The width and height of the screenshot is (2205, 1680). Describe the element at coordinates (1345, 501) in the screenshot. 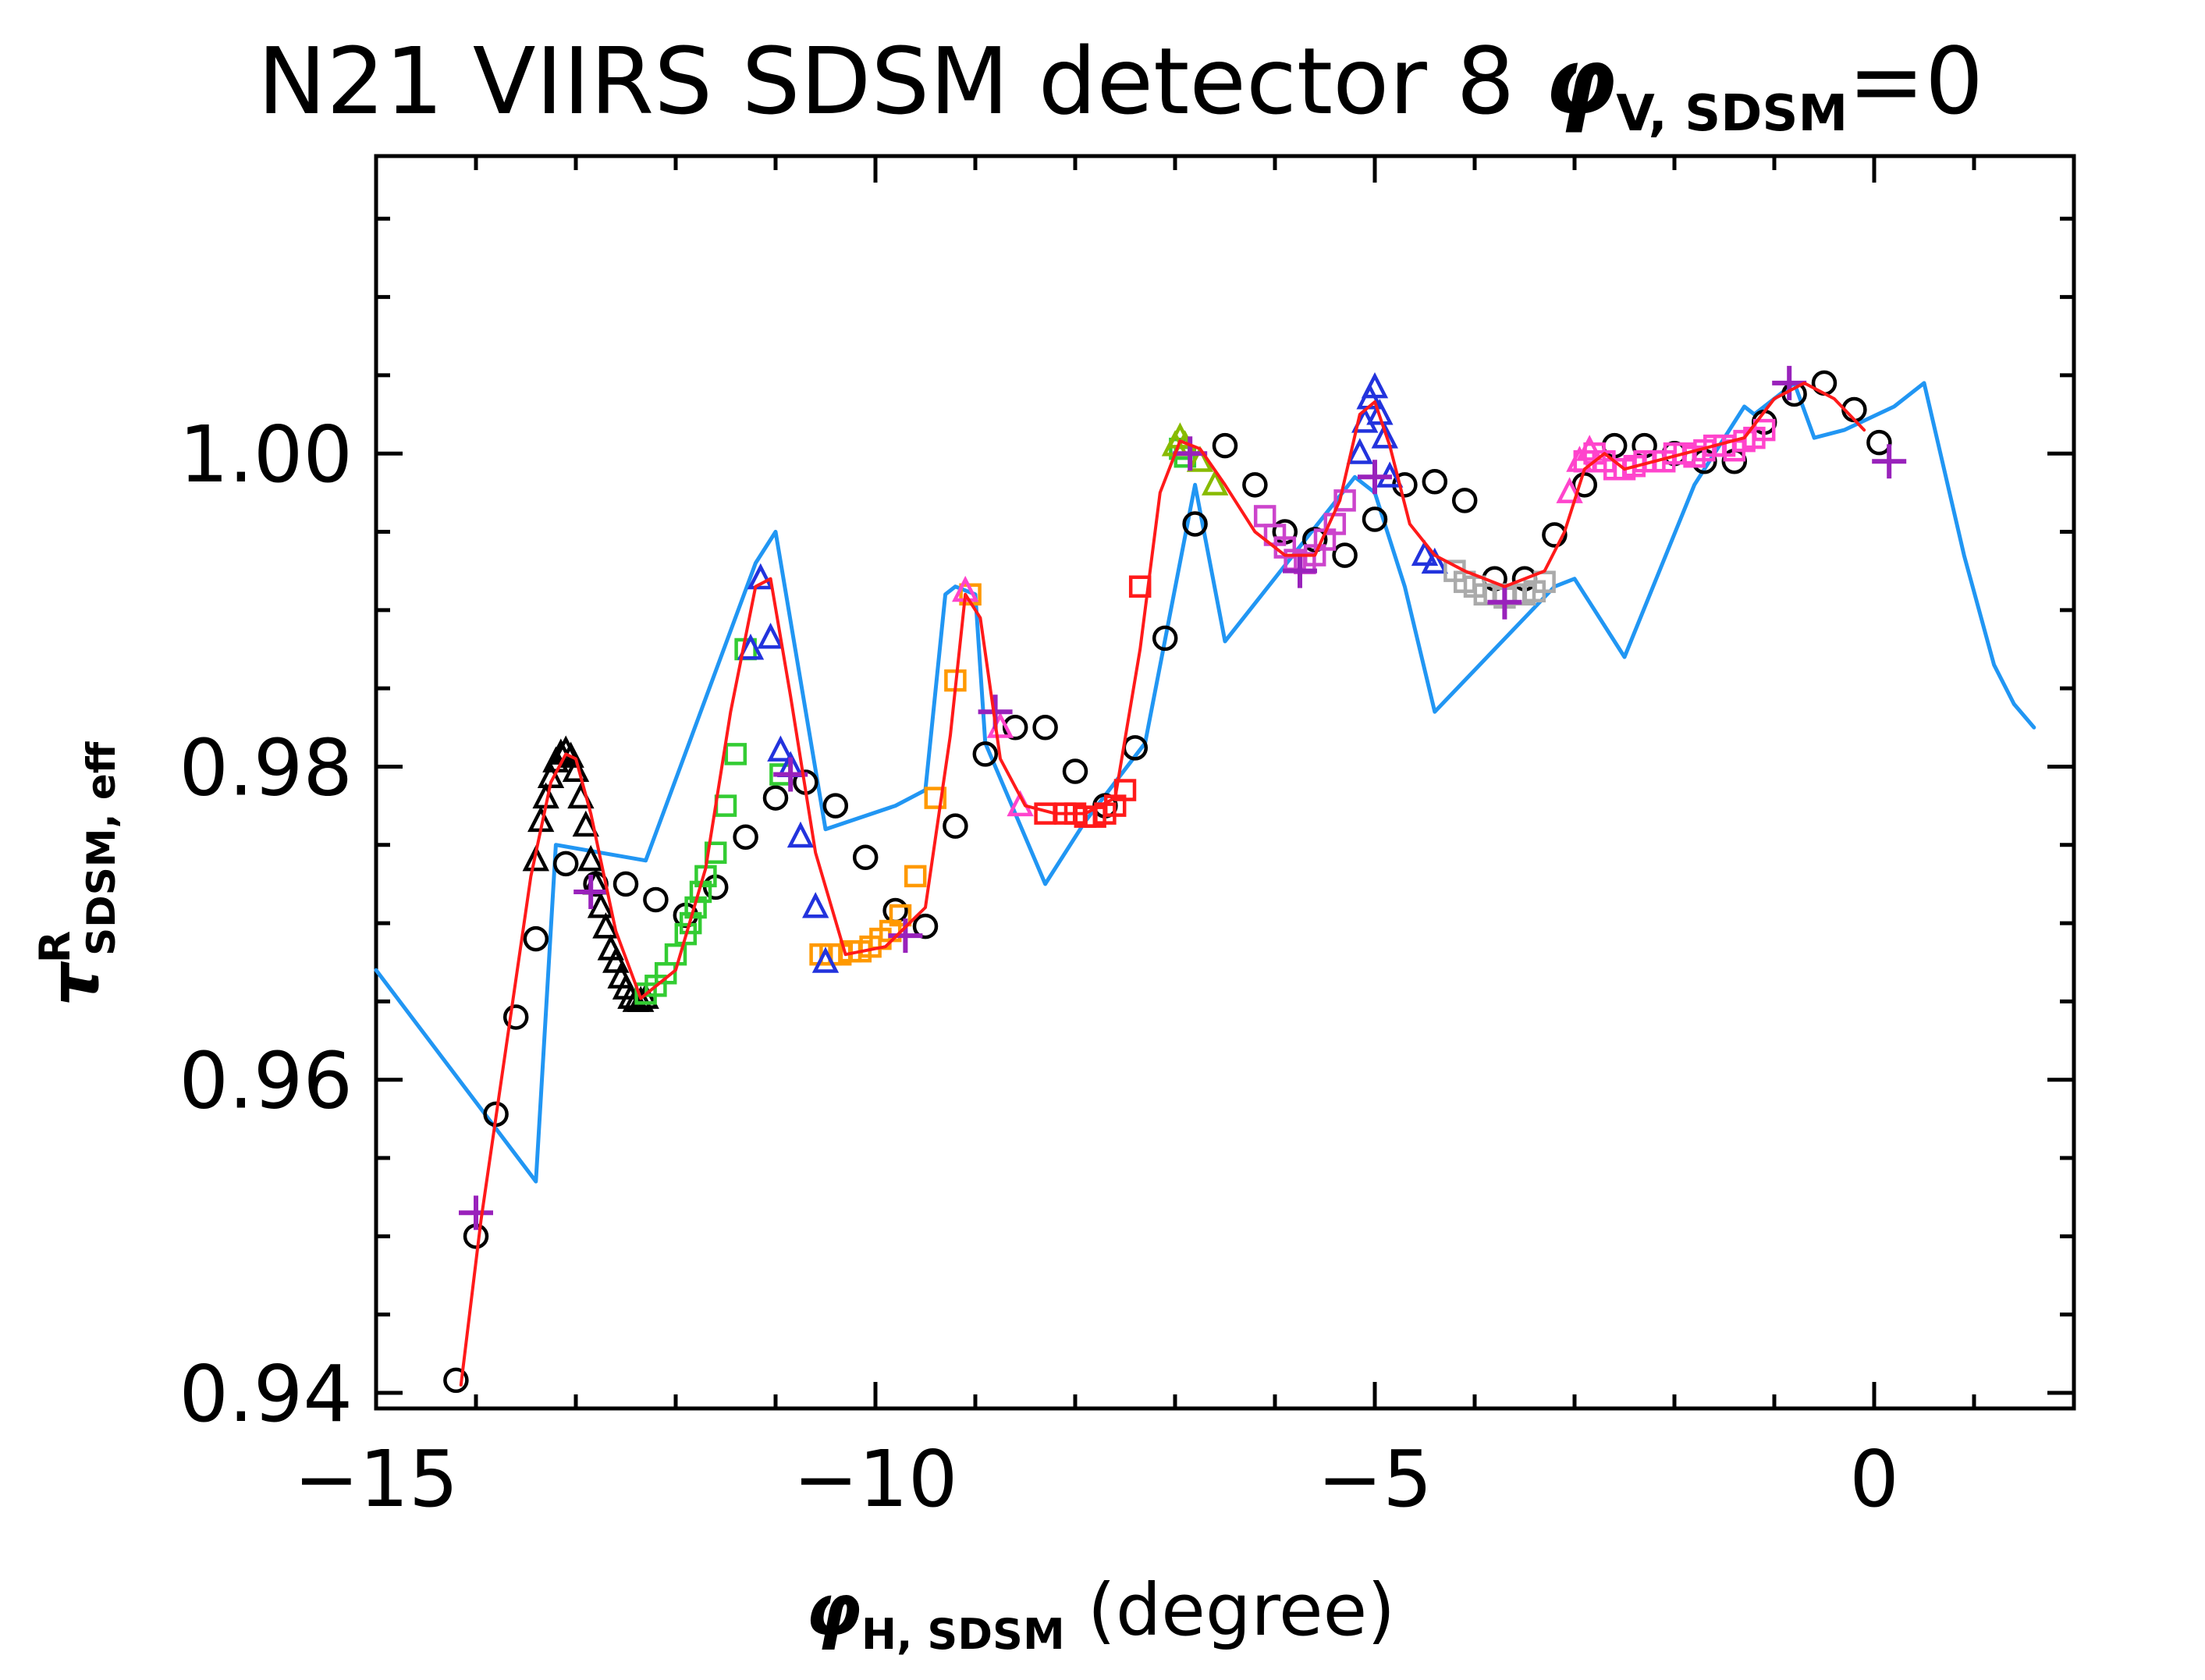

I see `data-point-purple-squares` at that location.